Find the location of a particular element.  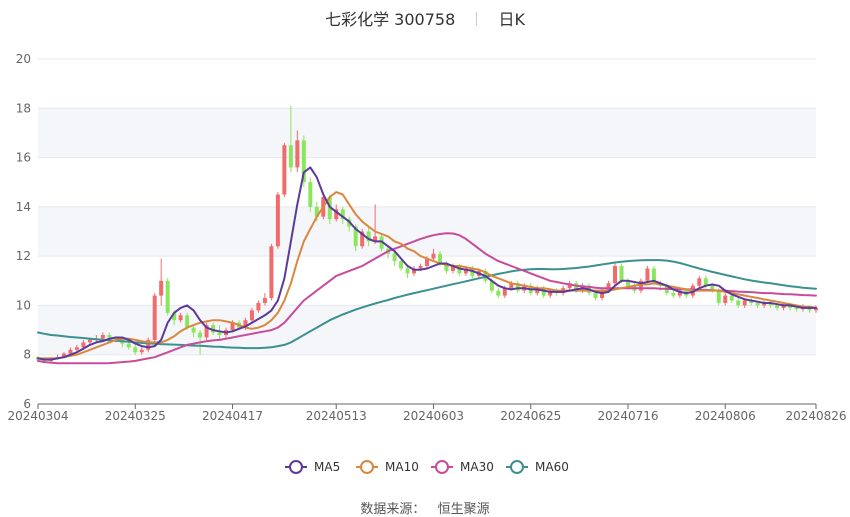

legend-item-ma60: MA60 is located at coordinates (537, 467).